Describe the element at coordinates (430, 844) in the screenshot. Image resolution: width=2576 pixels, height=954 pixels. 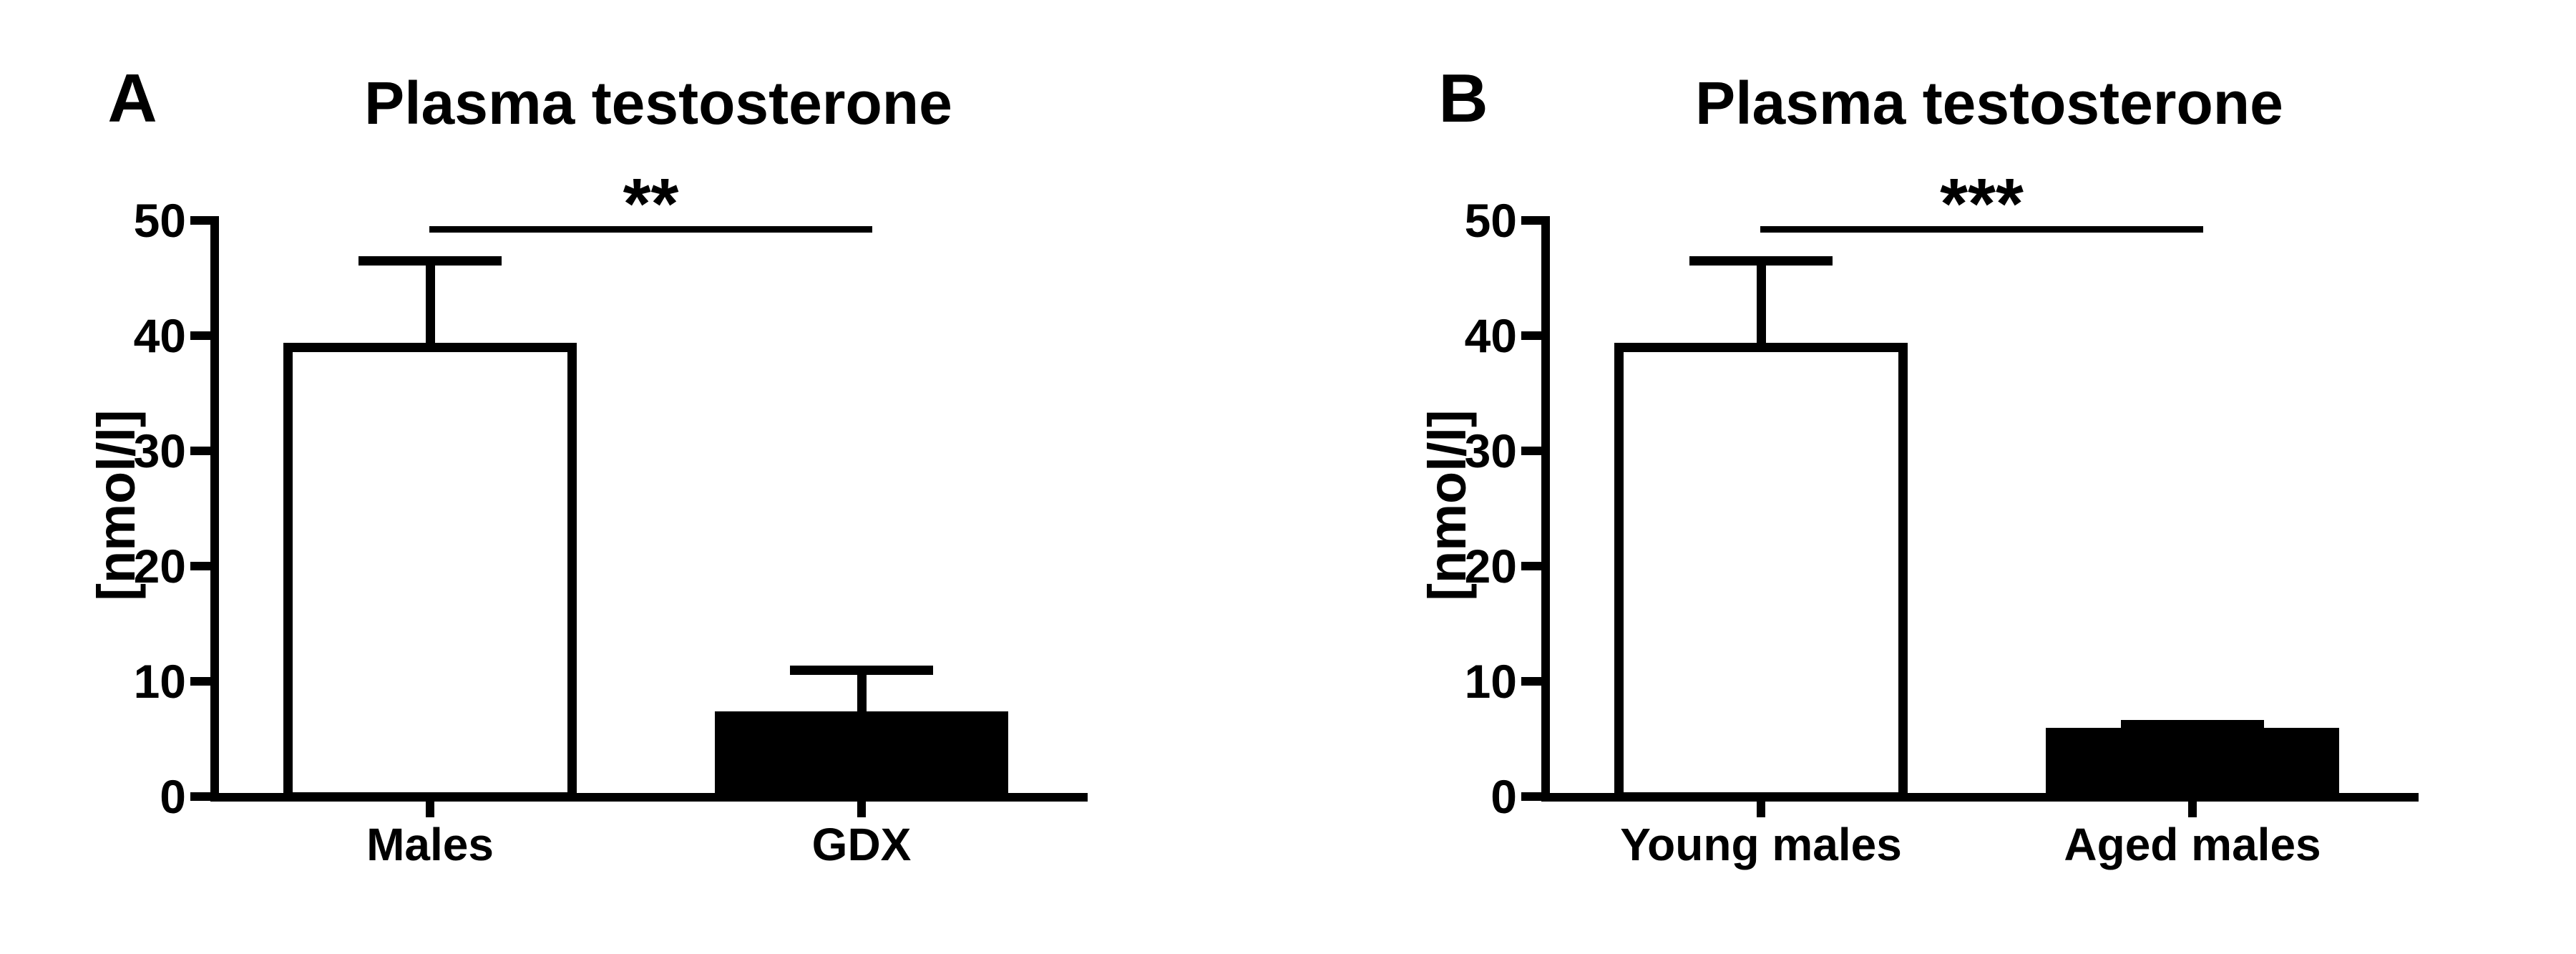
I see `x-category-label-males: Males` at that location.